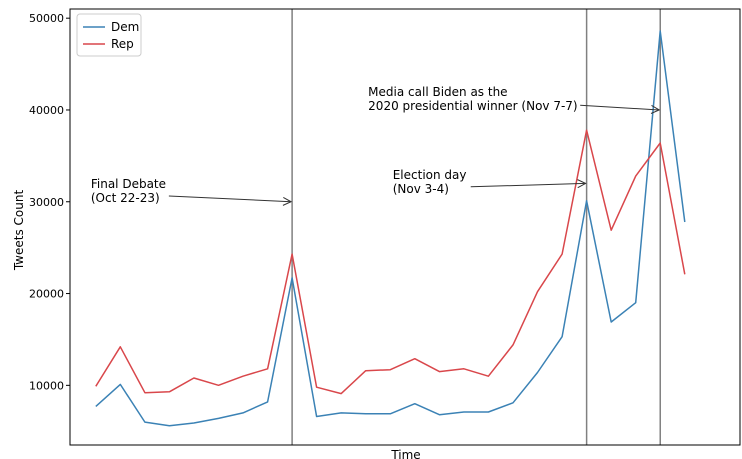 The image size is (742, 459). Describe the element at coordinates (46, 18) in the screenshot. I see `y-tick-label: 50000` at that location.